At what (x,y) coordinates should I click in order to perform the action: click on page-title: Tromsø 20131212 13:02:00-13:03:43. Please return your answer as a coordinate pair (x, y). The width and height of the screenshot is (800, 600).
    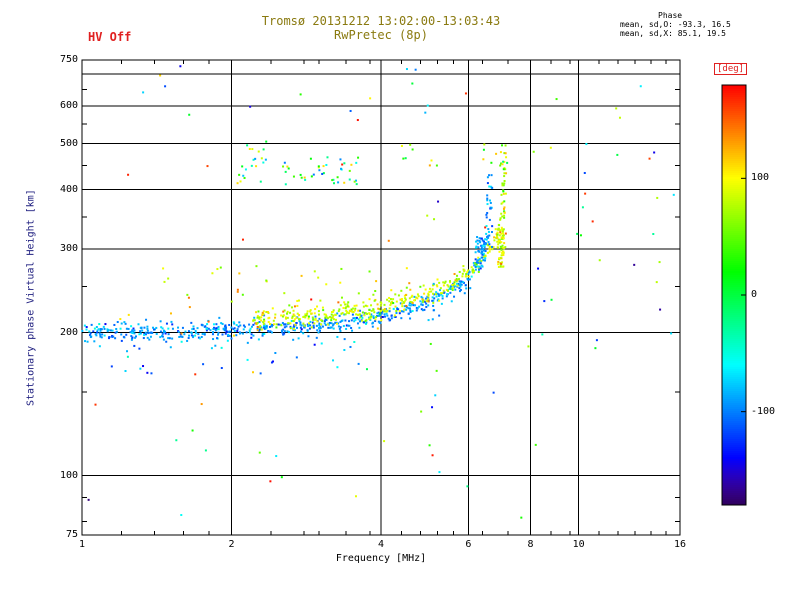
    Looking at the image, I should click on (381, 21).